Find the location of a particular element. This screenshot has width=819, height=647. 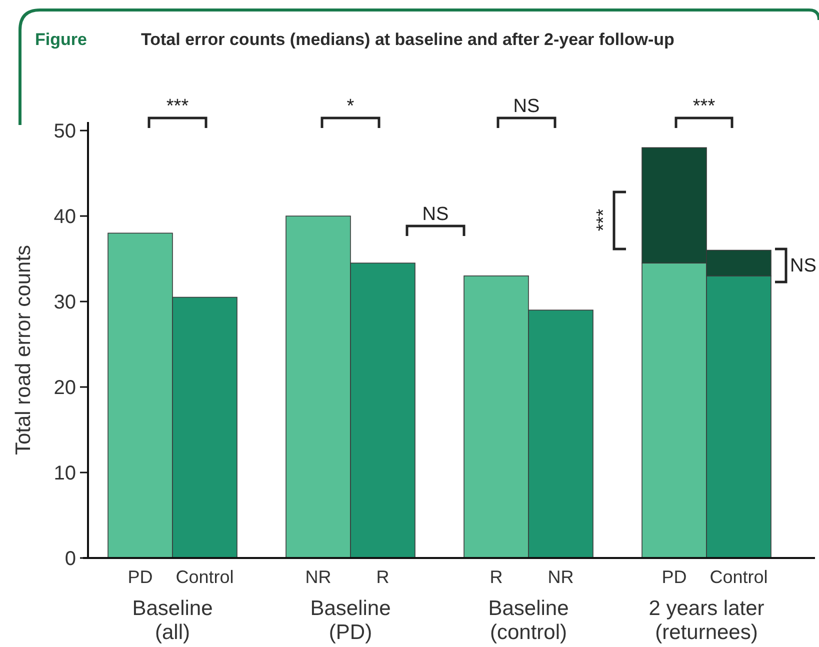

text: NS is located at coordinates (526, 106).